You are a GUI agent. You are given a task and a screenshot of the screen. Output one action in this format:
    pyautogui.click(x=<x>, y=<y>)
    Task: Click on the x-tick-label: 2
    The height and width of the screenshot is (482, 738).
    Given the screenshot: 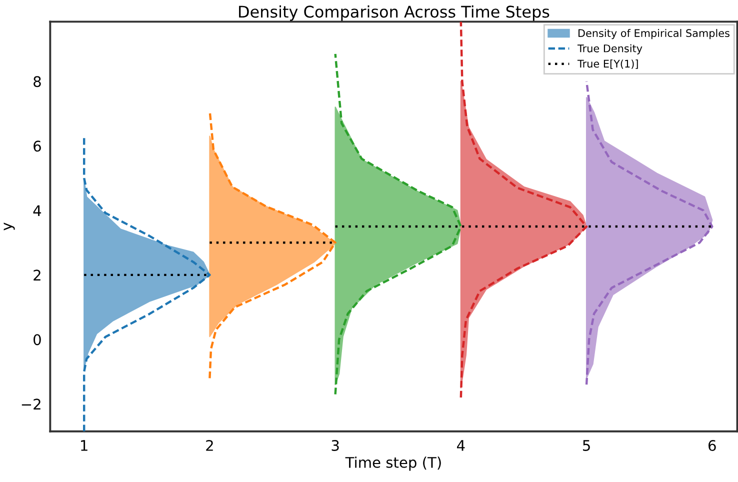 What is the action you would take?
    pyautogui.click(x=209, y=445)
    